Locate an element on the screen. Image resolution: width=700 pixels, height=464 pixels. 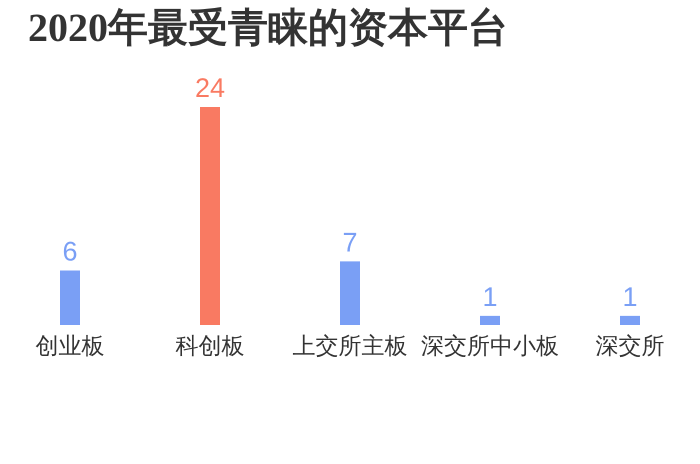
data-label: 7 is located at coordinates (350, 242).